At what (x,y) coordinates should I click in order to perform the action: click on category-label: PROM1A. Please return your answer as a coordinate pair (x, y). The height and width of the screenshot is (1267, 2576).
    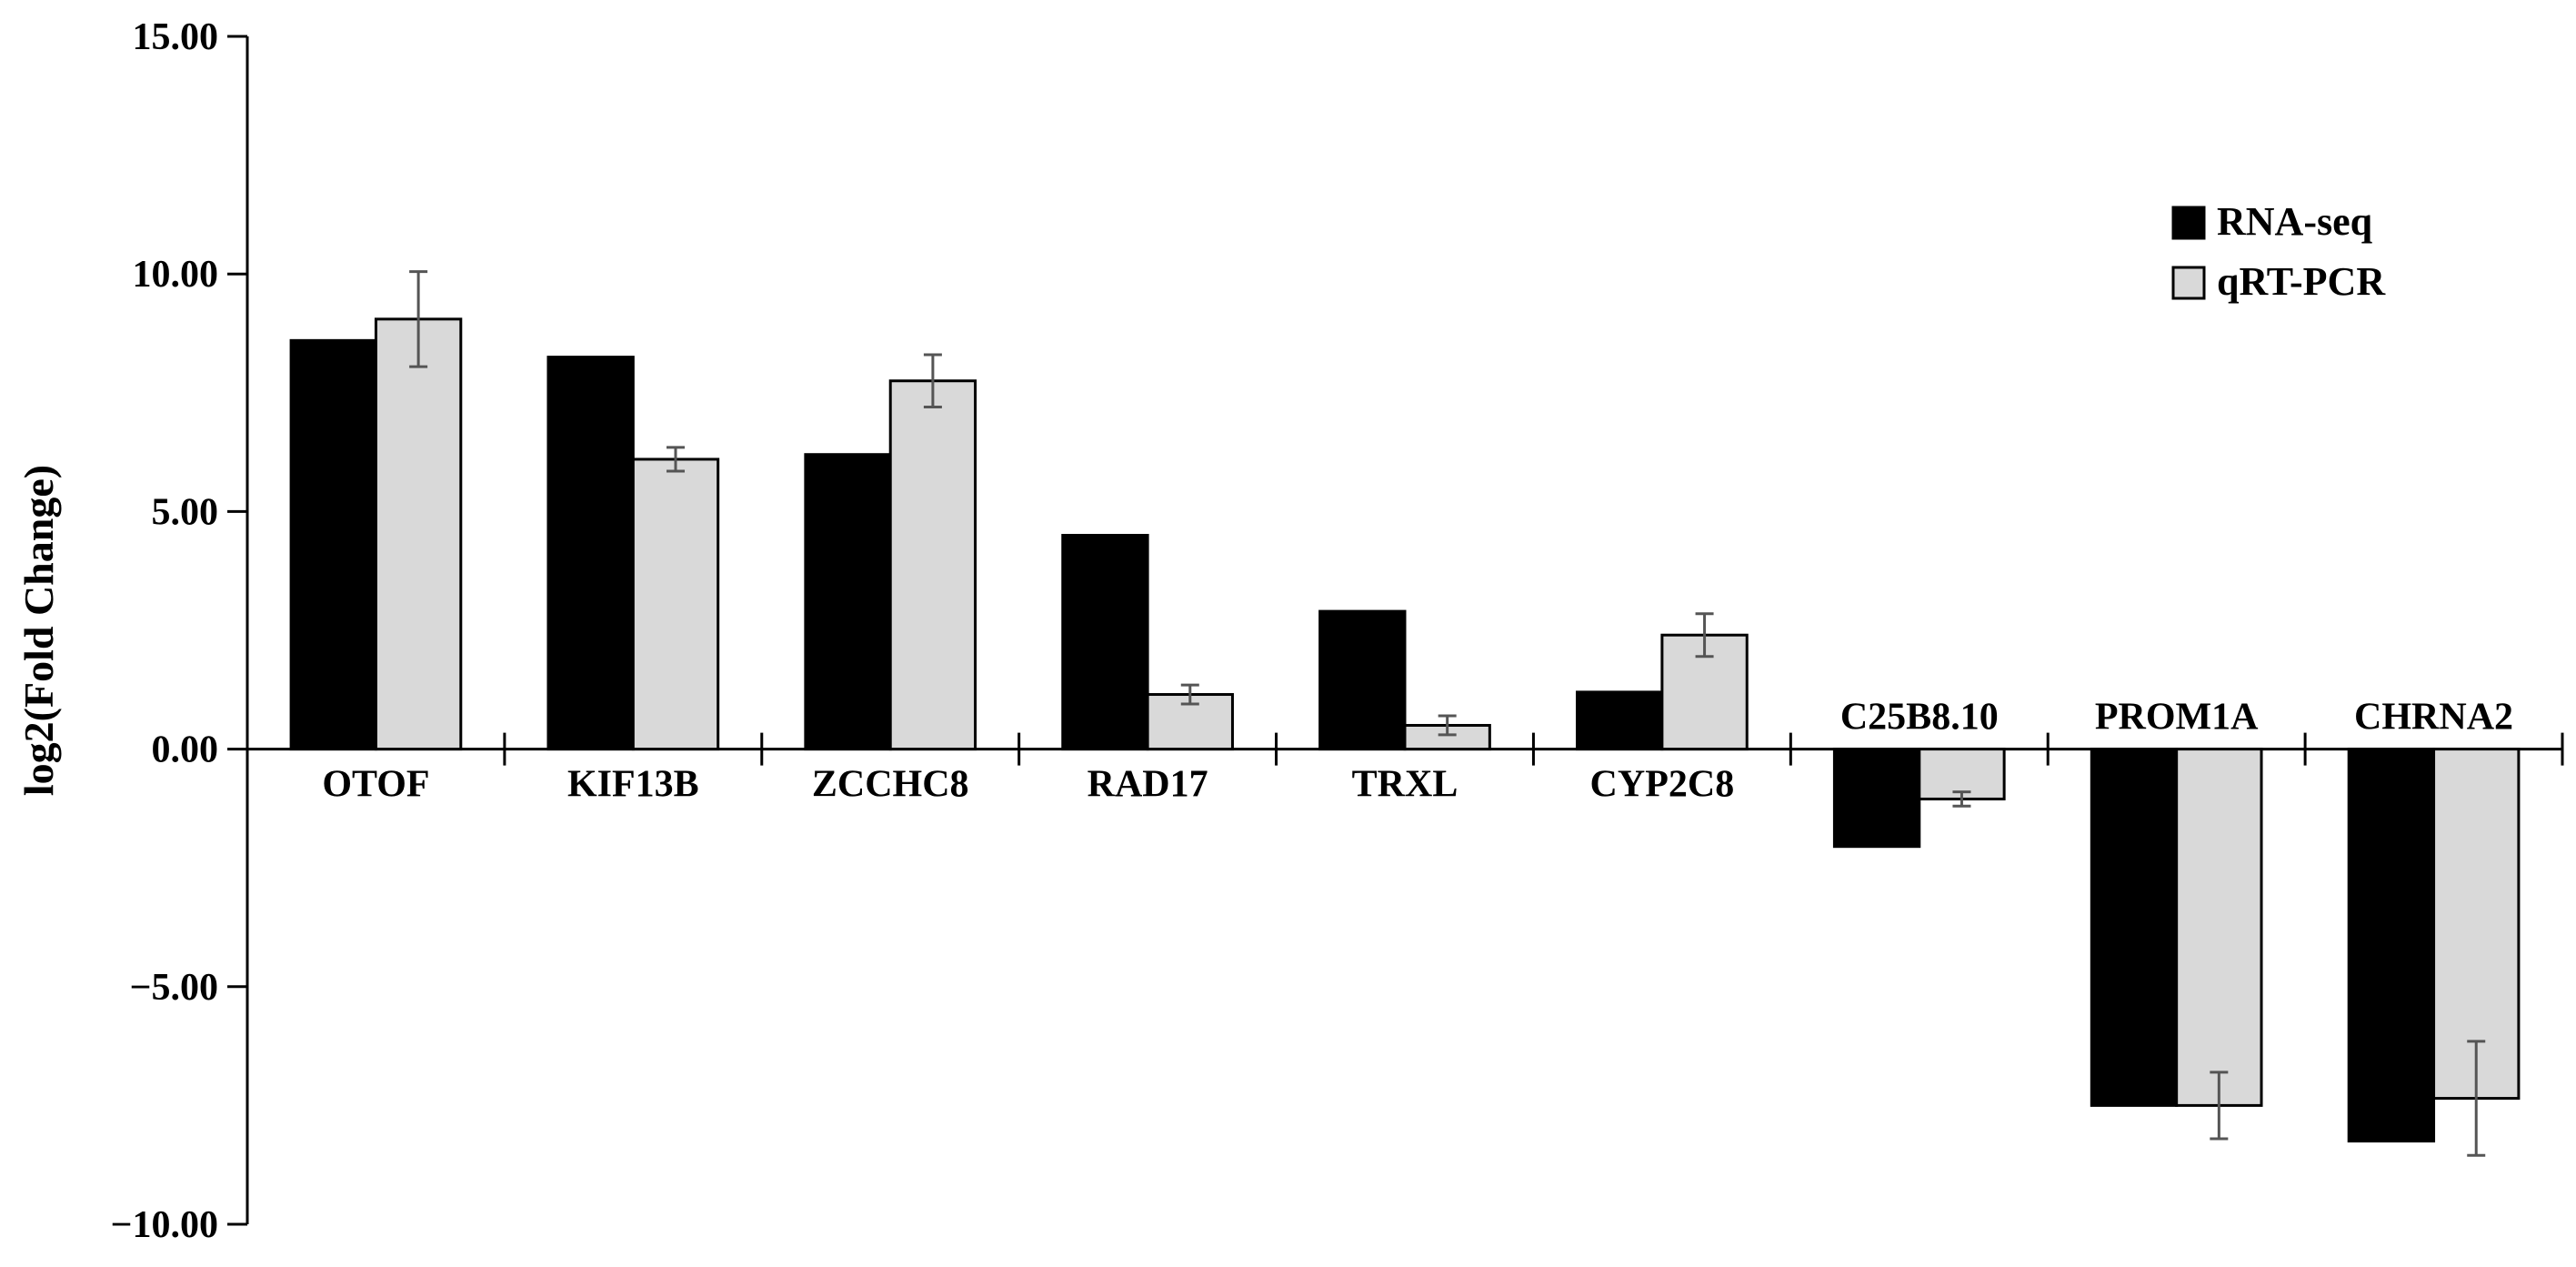
    Looking at the image, I should click on (2177, 718).